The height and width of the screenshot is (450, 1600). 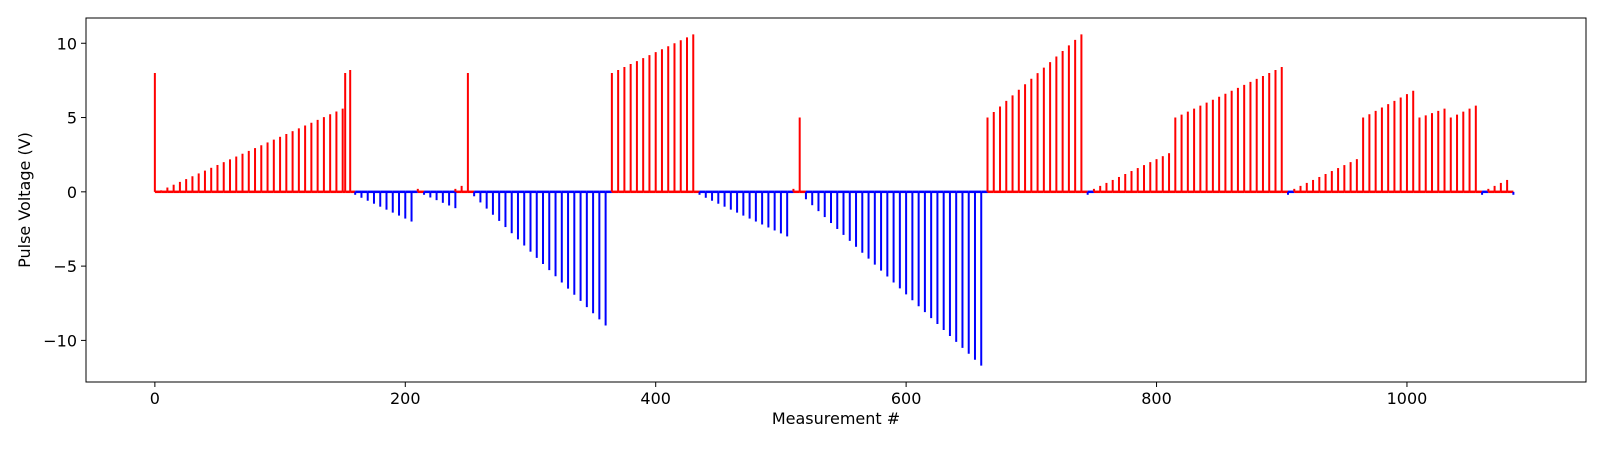 What do you see at coordinates (1407, 398) in the screenshot?
I see `x-tick-label: 1000` at bounding box center [1407, 398].